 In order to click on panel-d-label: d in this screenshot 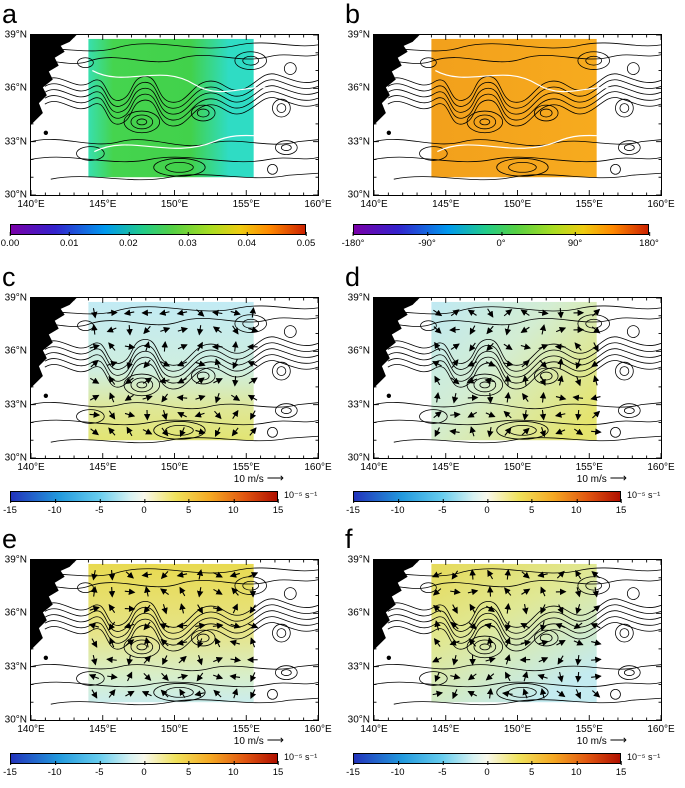, I will do `click(353, 277)`.